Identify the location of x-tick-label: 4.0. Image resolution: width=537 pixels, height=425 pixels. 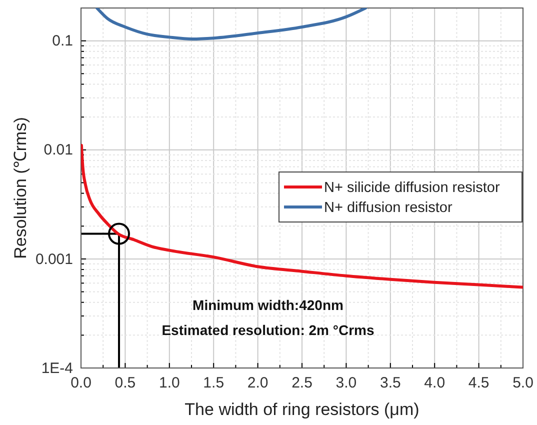
(435, 383).